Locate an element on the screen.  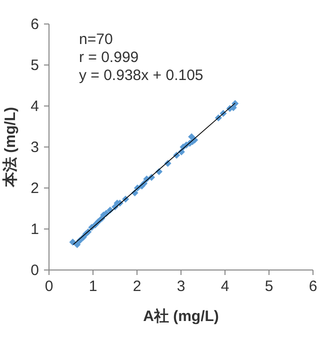
x-tick-label: 3 is located at coordinates (181, 286).